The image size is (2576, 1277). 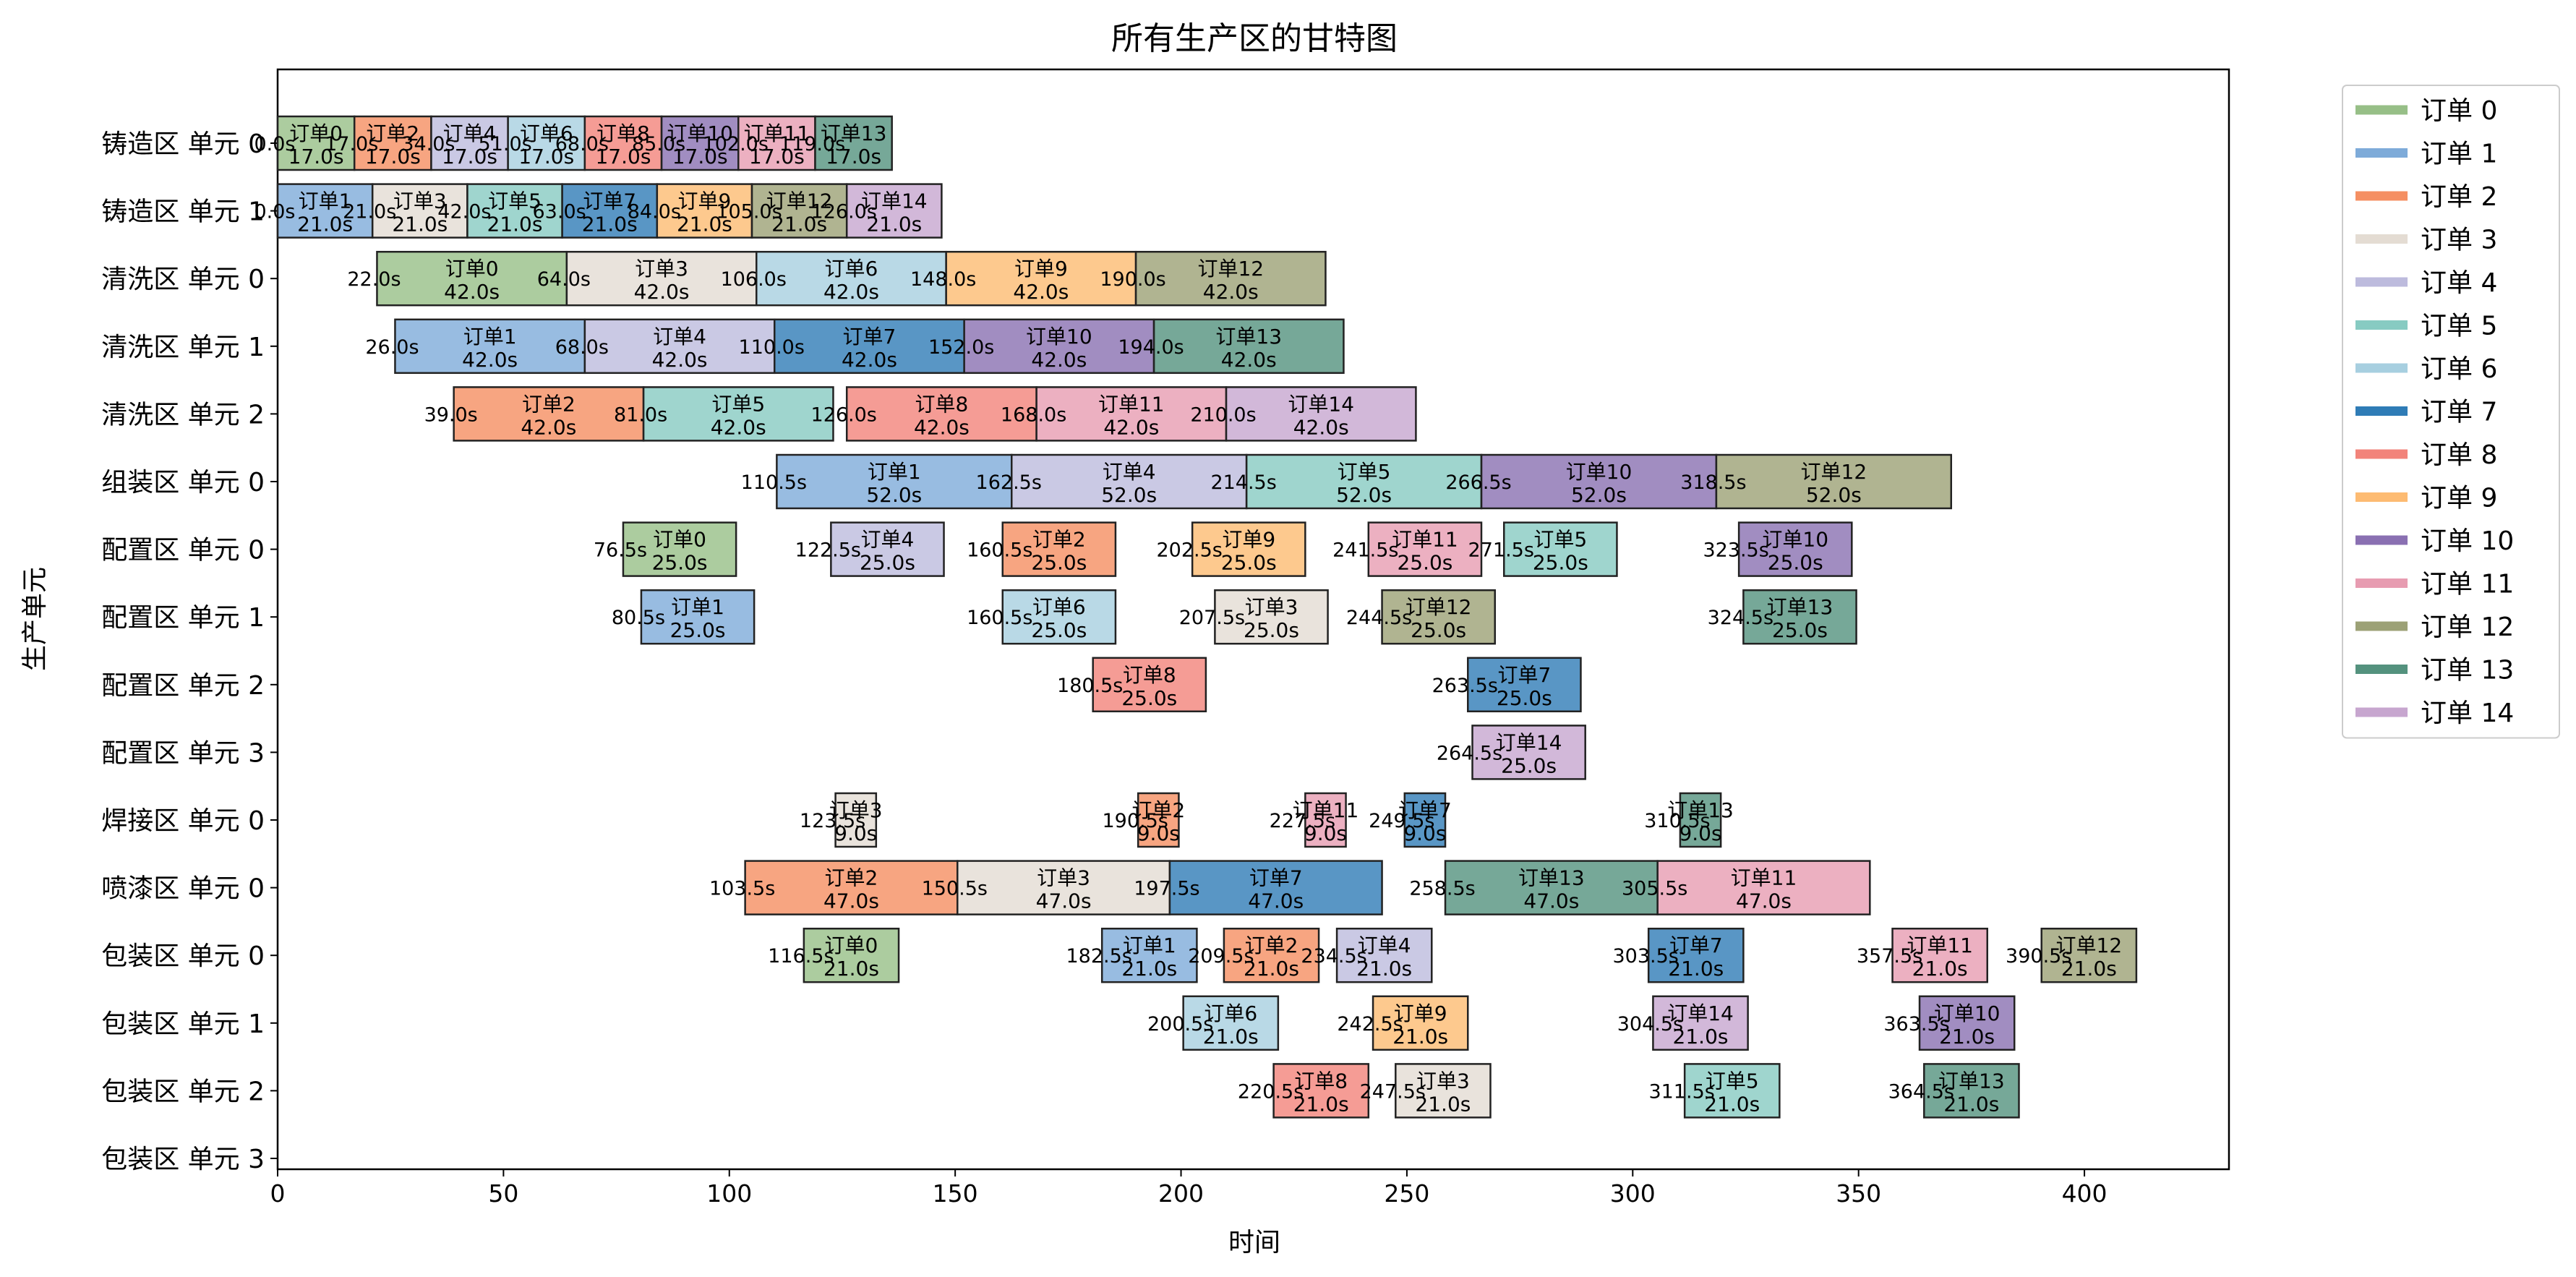 What do you see at coordinates (2459, 111) in the screenshot?
I see `legend-label: 订单 0` at bounding box center [2459, 111].